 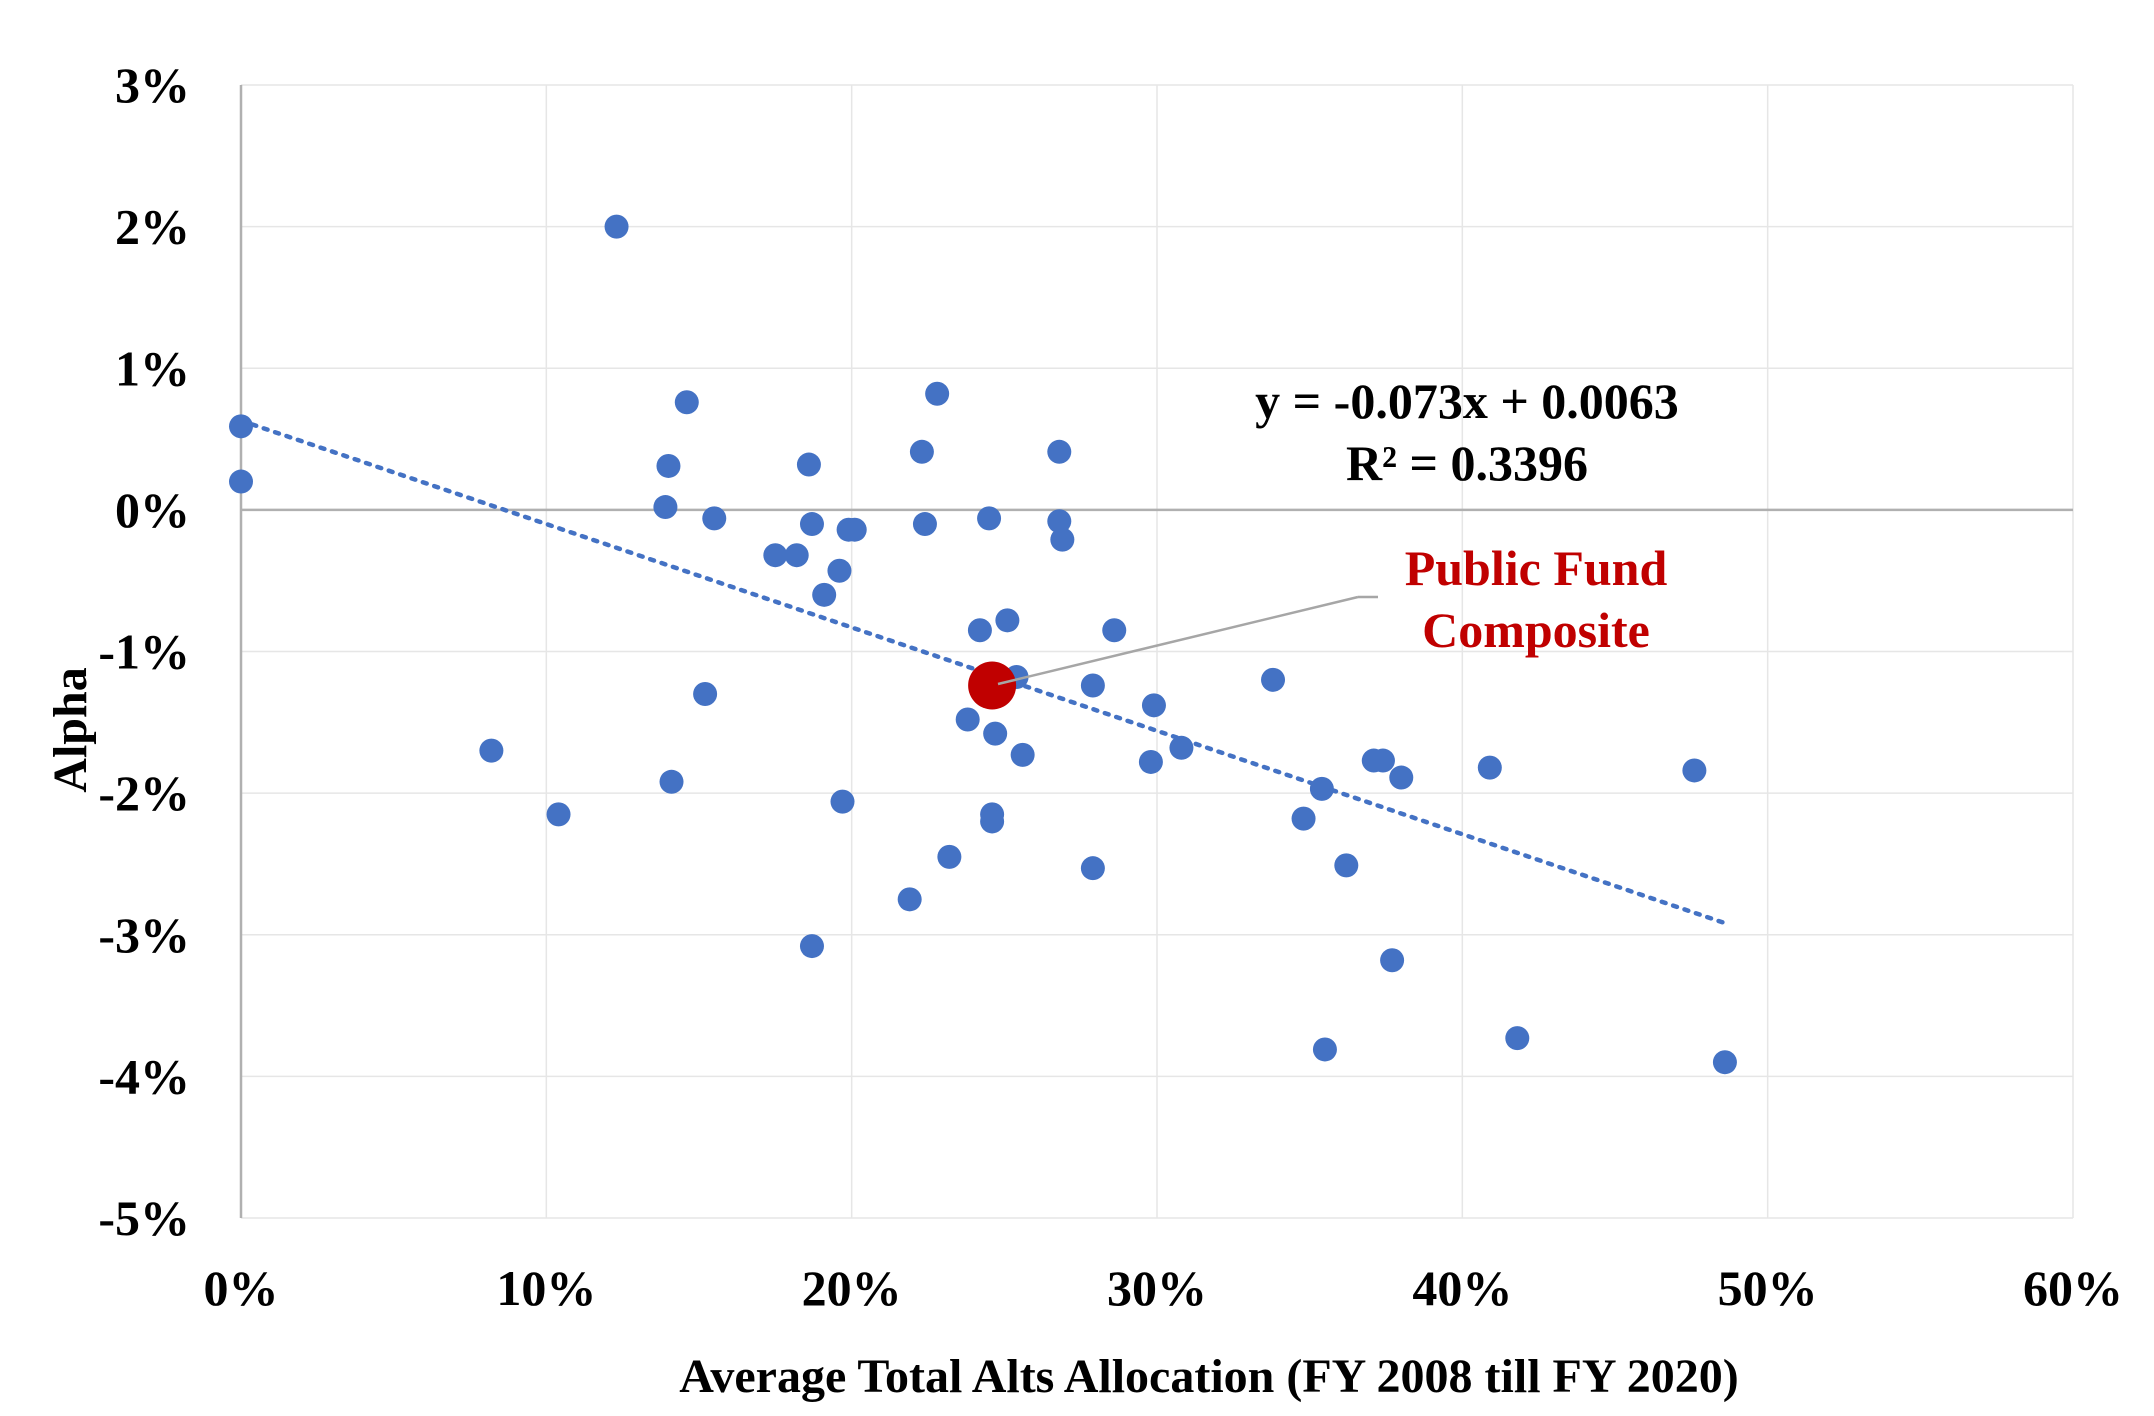 What do you see at coordinates (144, 1218) in the screenshot?
I see `y-tick-label: -5%` at bounding box center [144, 1218].